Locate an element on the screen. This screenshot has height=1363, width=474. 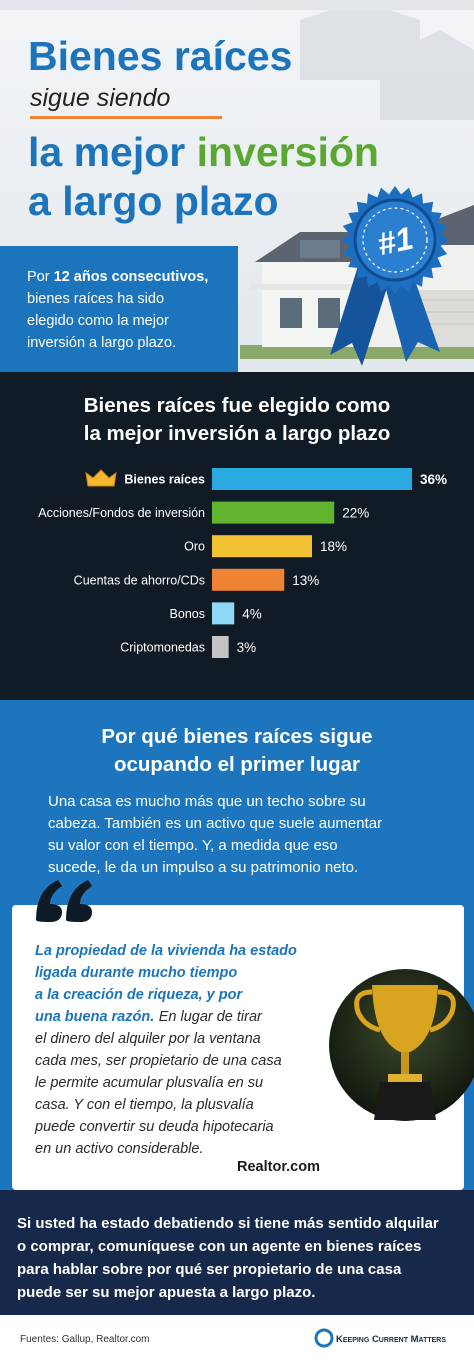
intro-line: Por 12 años consecutivos, is located at coordinates (117, 277).